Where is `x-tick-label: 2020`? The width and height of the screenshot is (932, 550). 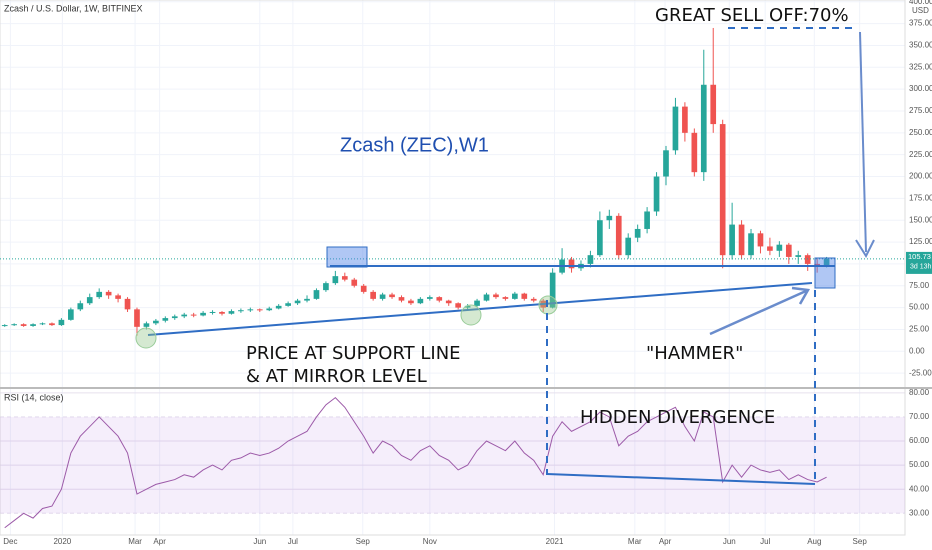 x-tick-label: 2020 is located at coordinates (62, 541).